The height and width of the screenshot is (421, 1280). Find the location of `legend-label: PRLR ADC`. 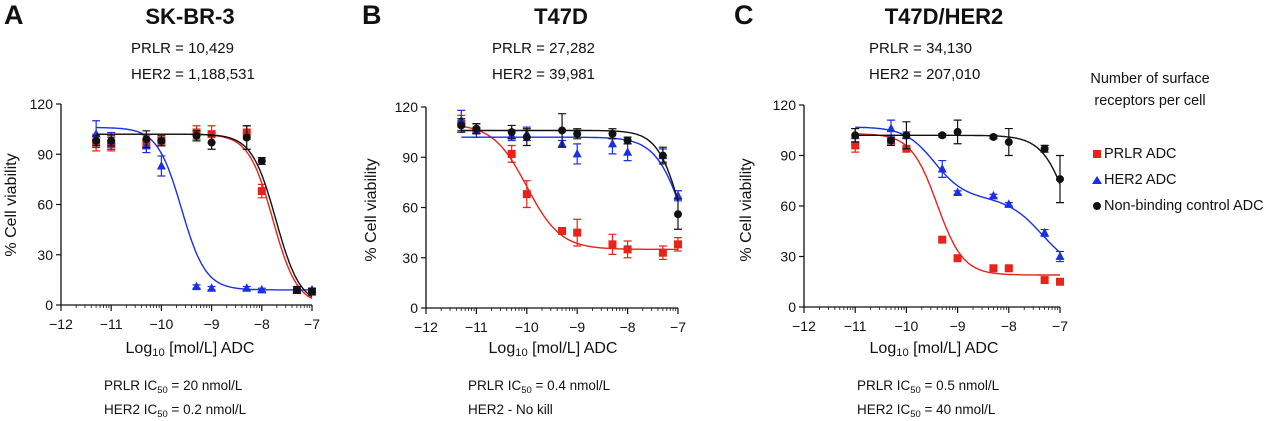

legend-label: PRLR ADC is located at coordinates (1140, 154).